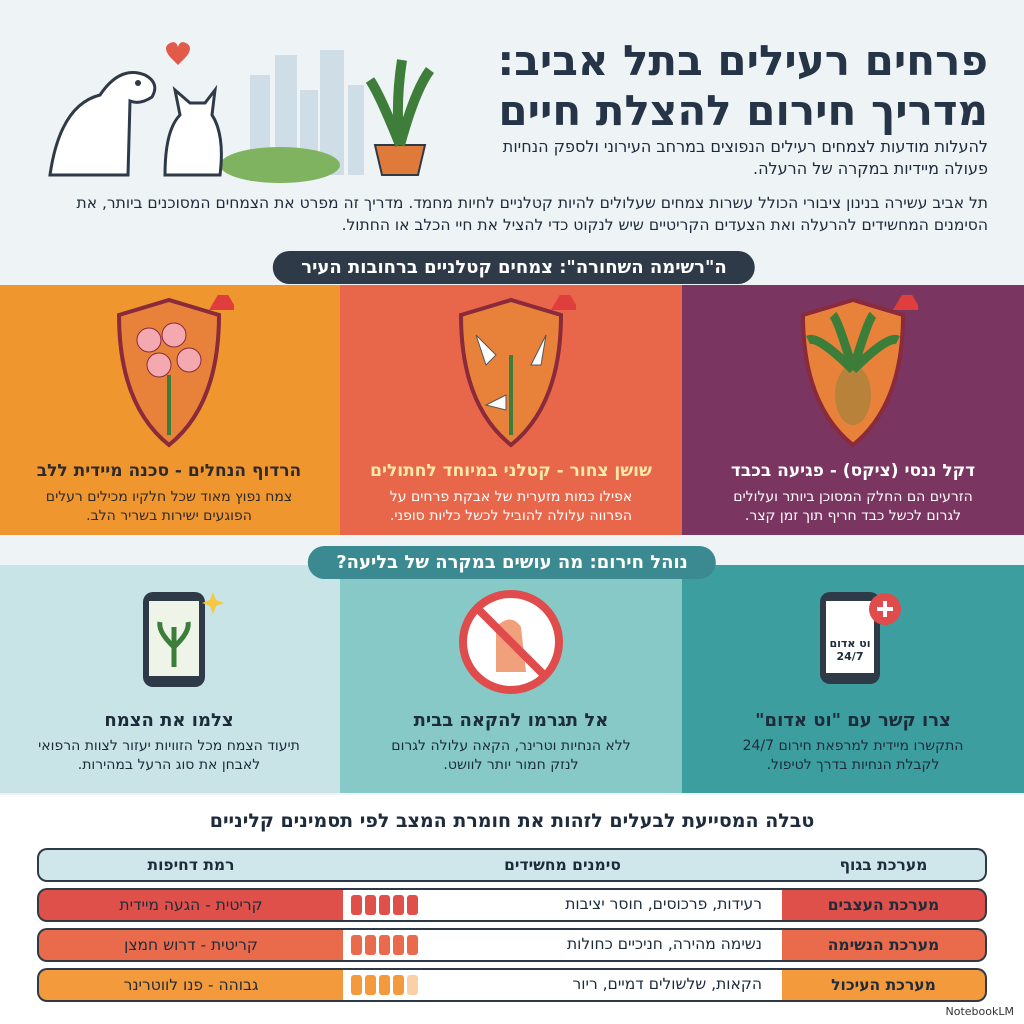  What do you see at coordinates (517, 371) in the screenshot?
I see `lily-icon` at bounding box center [517, 371].